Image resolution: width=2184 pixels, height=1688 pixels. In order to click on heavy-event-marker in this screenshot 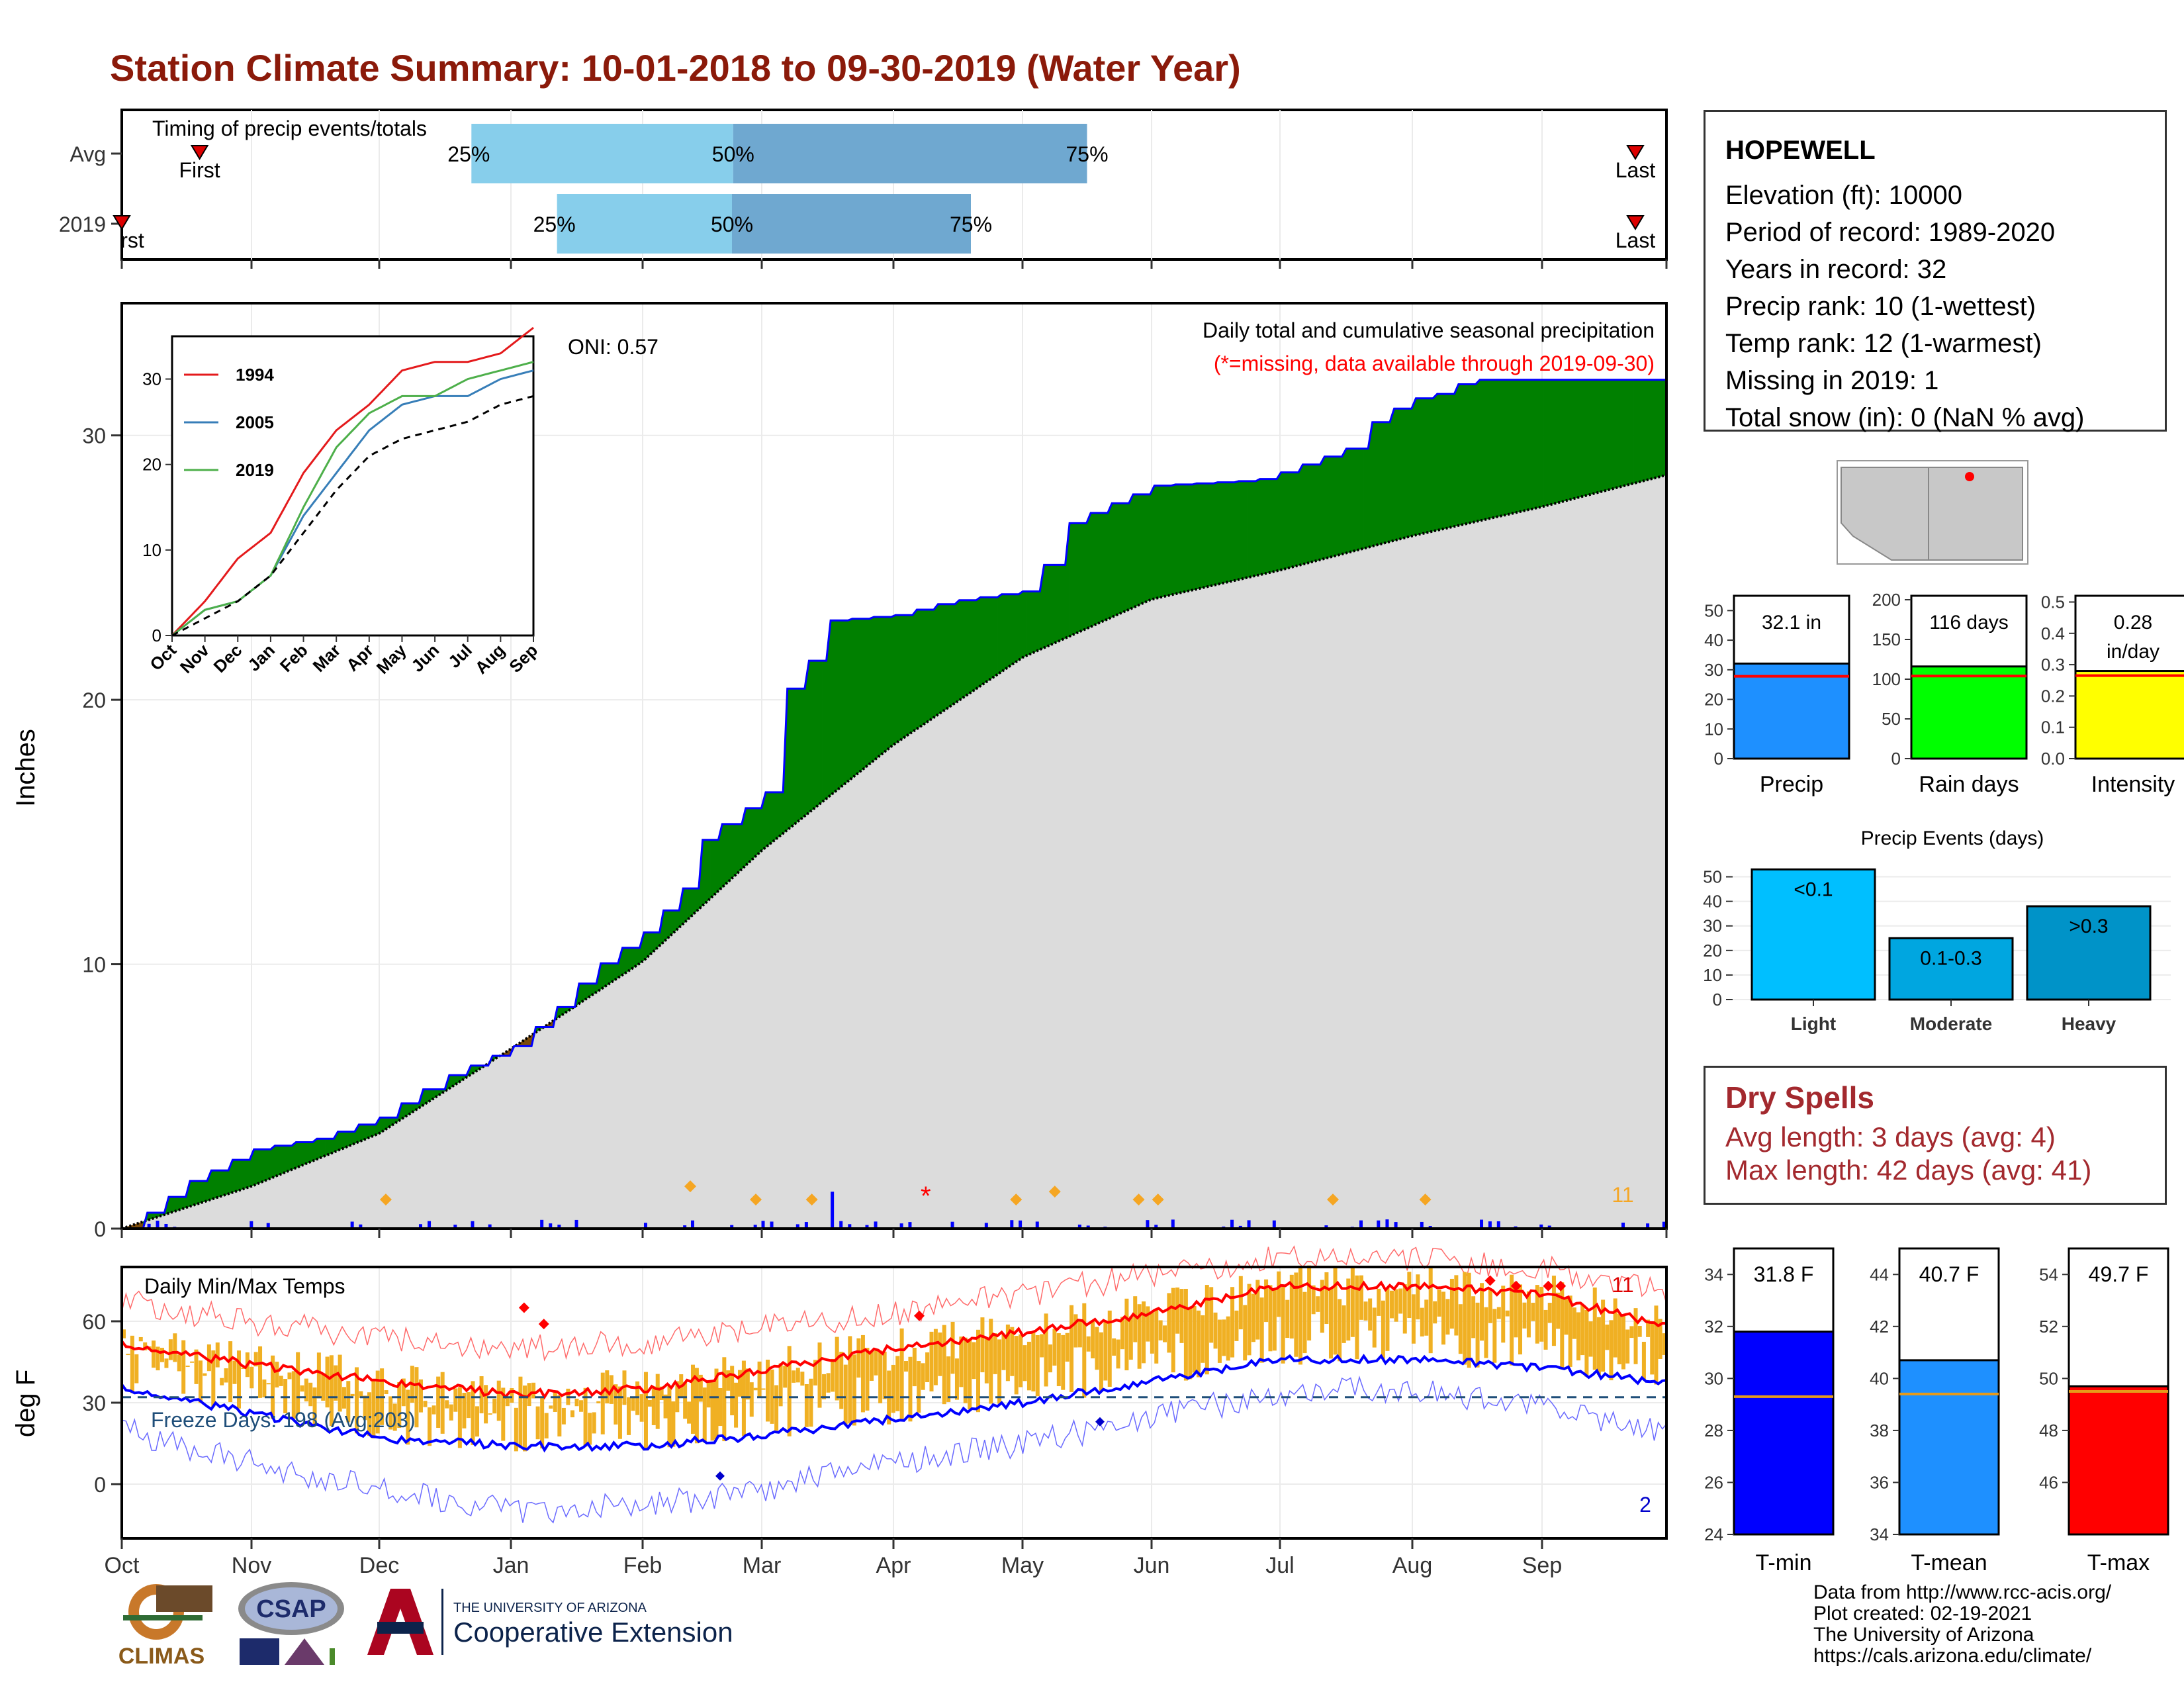, I will do `click(1425, 1200)`.